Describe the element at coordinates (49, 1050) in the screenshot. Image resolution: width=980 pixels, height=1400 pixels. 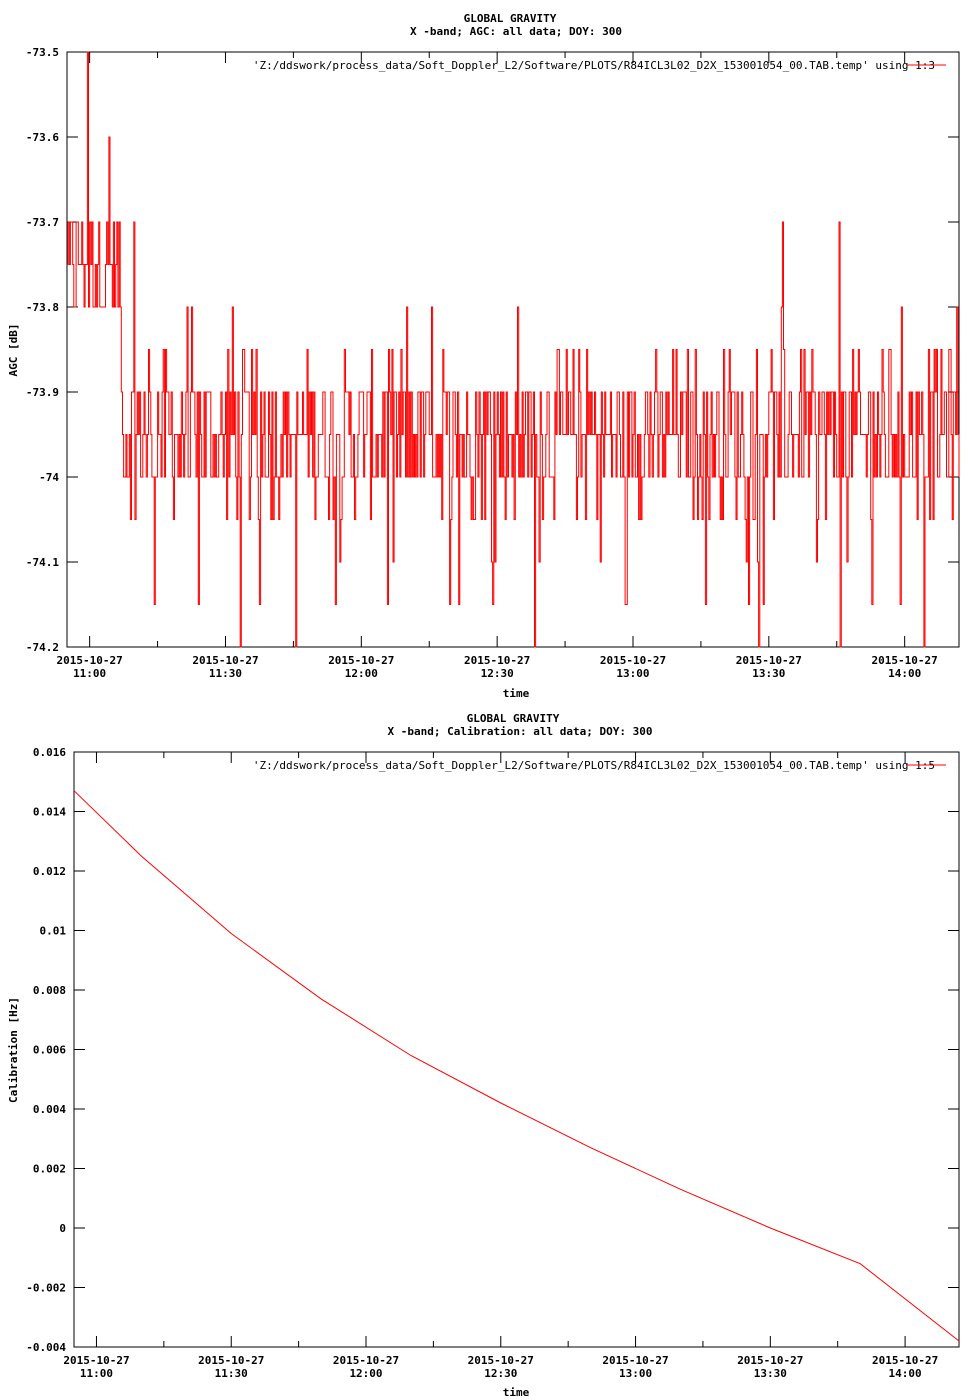
I see `y-tick-label: 0.006` at that location.